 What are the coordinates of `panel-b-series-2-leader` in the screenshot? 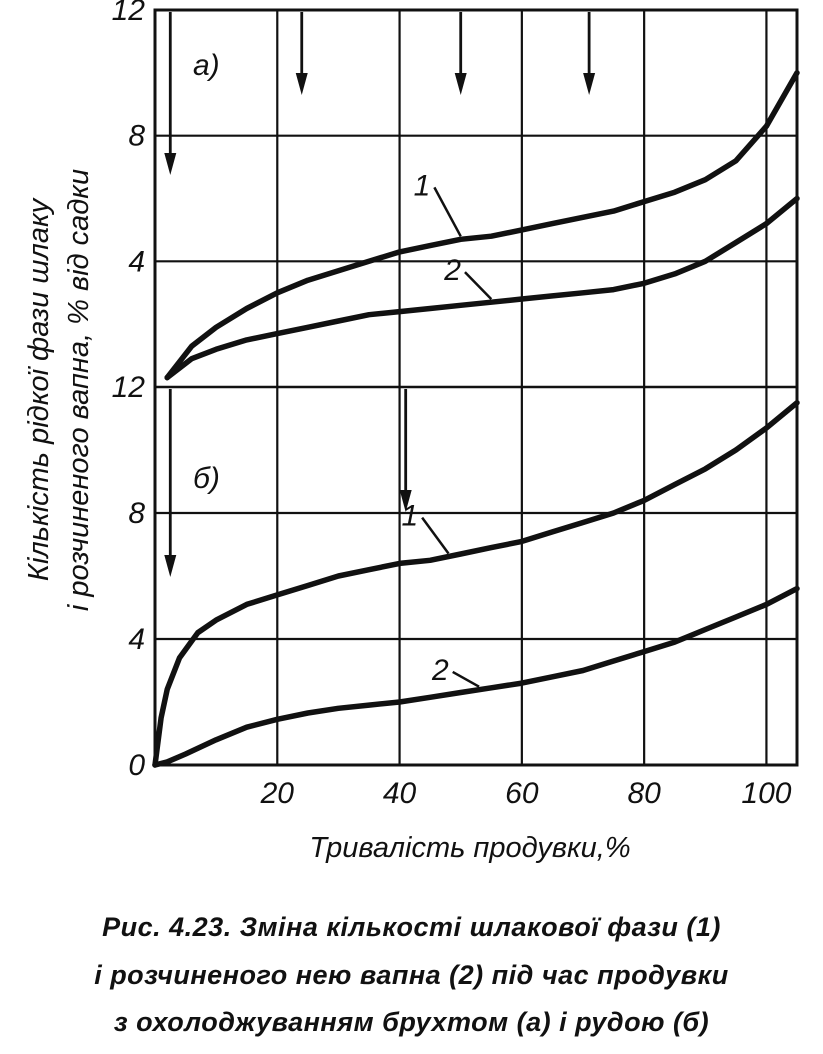 It's located at (466, 679).